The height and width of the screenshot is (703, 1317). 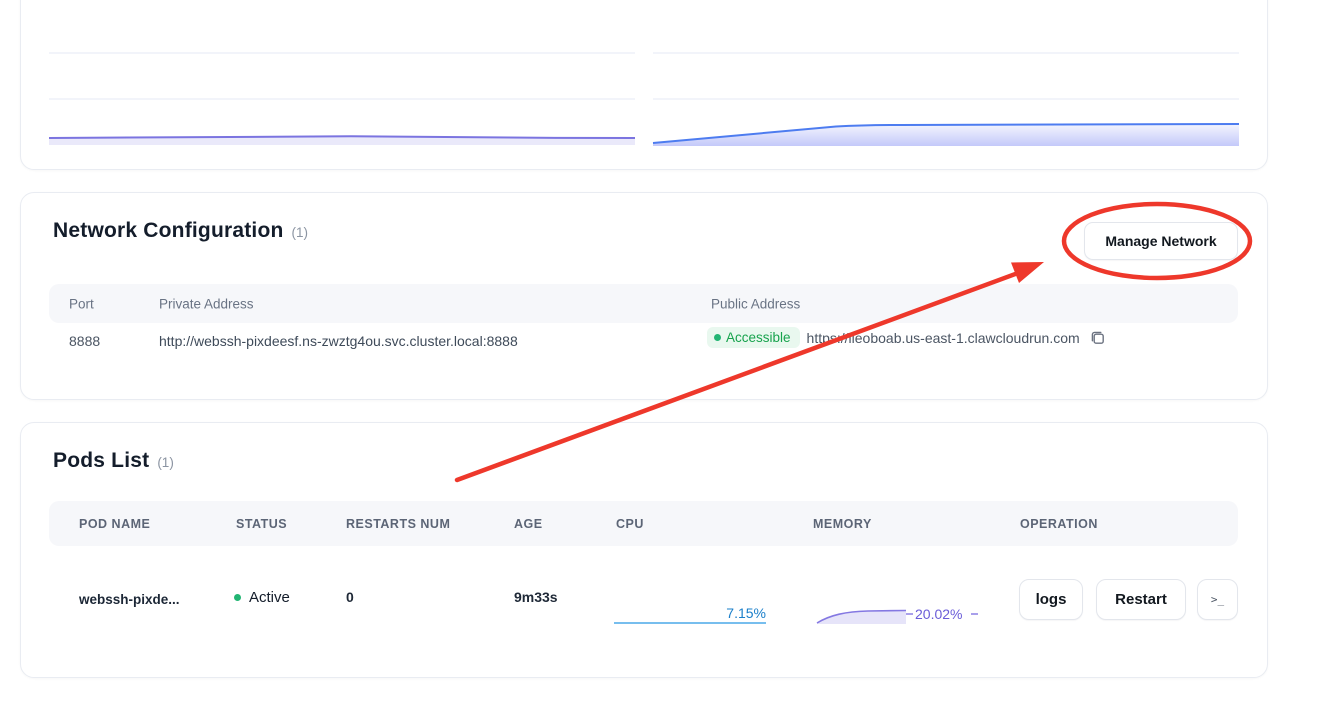 What do you see at coordinates (643, 303) in the screenshot?
I see `network-table-header: Port Private Address Public Address` at bounding box center [643, 303].